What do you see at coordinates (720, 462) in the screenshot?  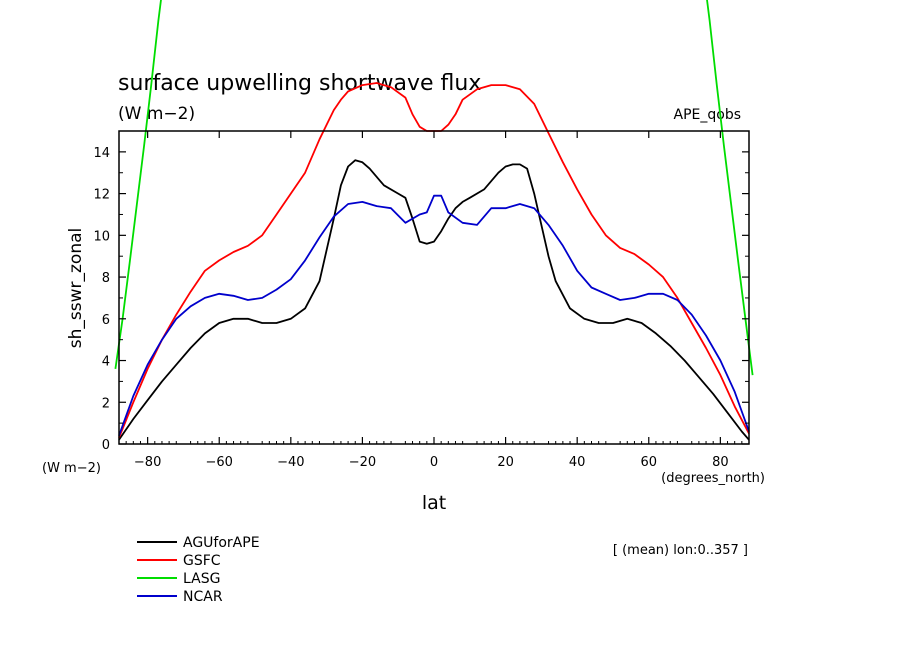 I see `x-tick-label: 80` at bounding box center [720, 462].